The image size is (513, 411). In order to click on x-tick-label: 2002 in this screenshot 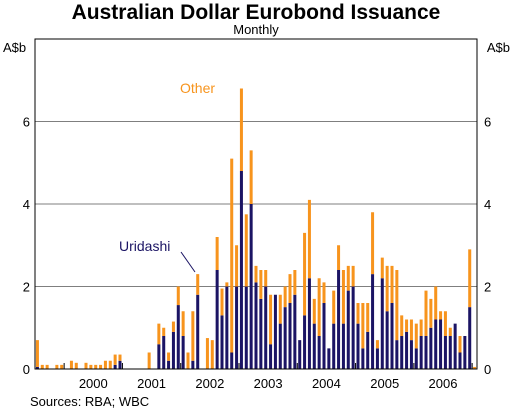, I will do `click(209, 383)`.